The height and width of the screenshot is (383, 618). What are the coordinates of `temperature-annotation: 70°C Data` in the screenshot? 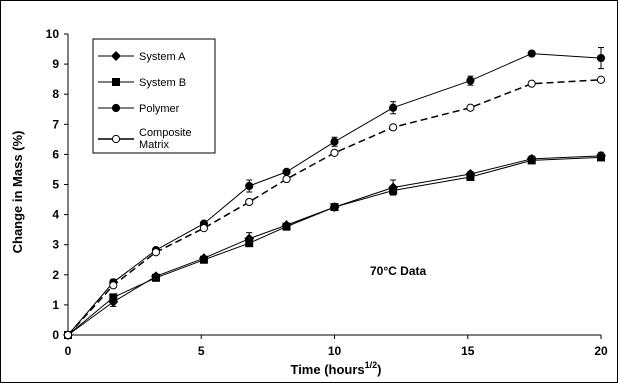 It's located at (398, 271).